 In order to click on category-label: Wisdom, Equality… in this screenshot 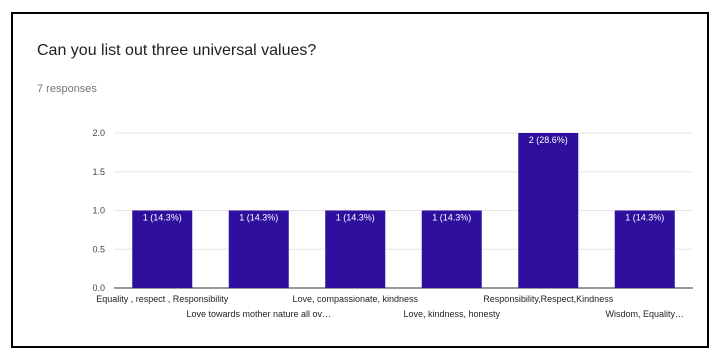, I will do `click(644, 314)`.